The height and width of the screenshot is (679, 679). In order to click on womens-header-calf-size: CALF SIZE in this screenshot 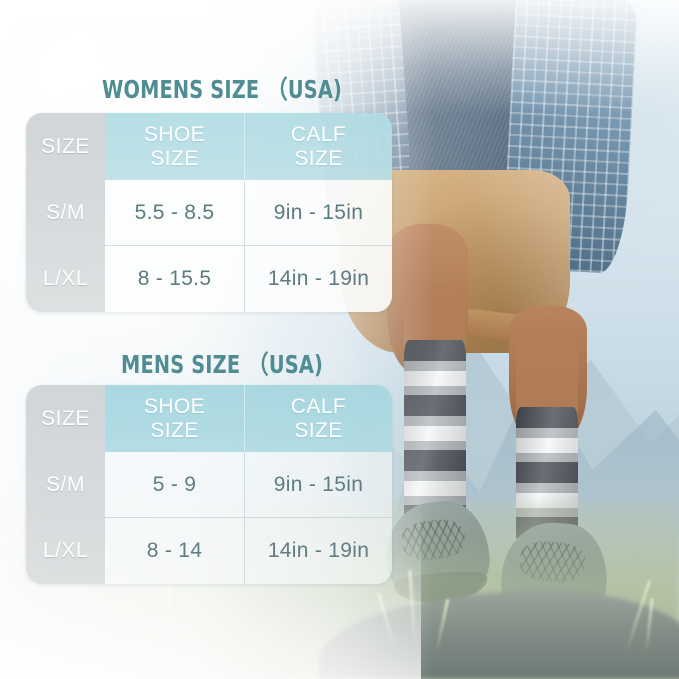, I will do `click(318, 146)`.